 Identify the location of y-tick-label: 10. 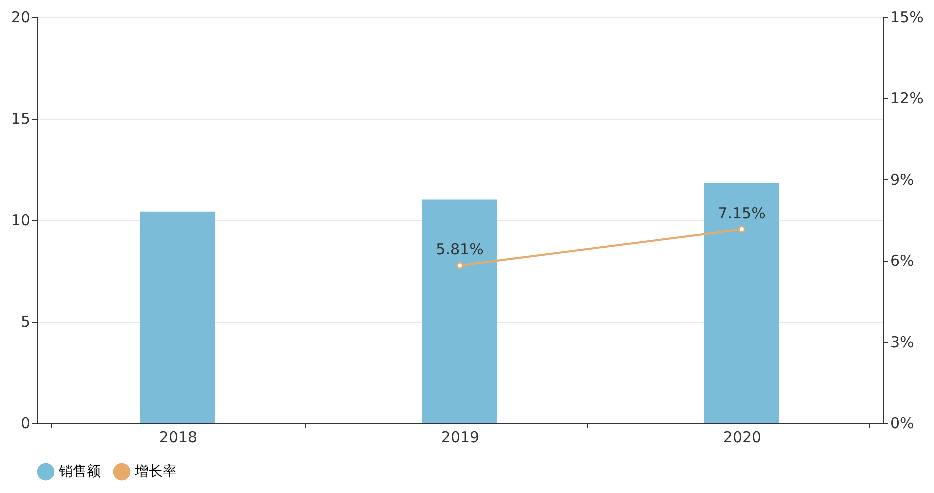
(20, 221).